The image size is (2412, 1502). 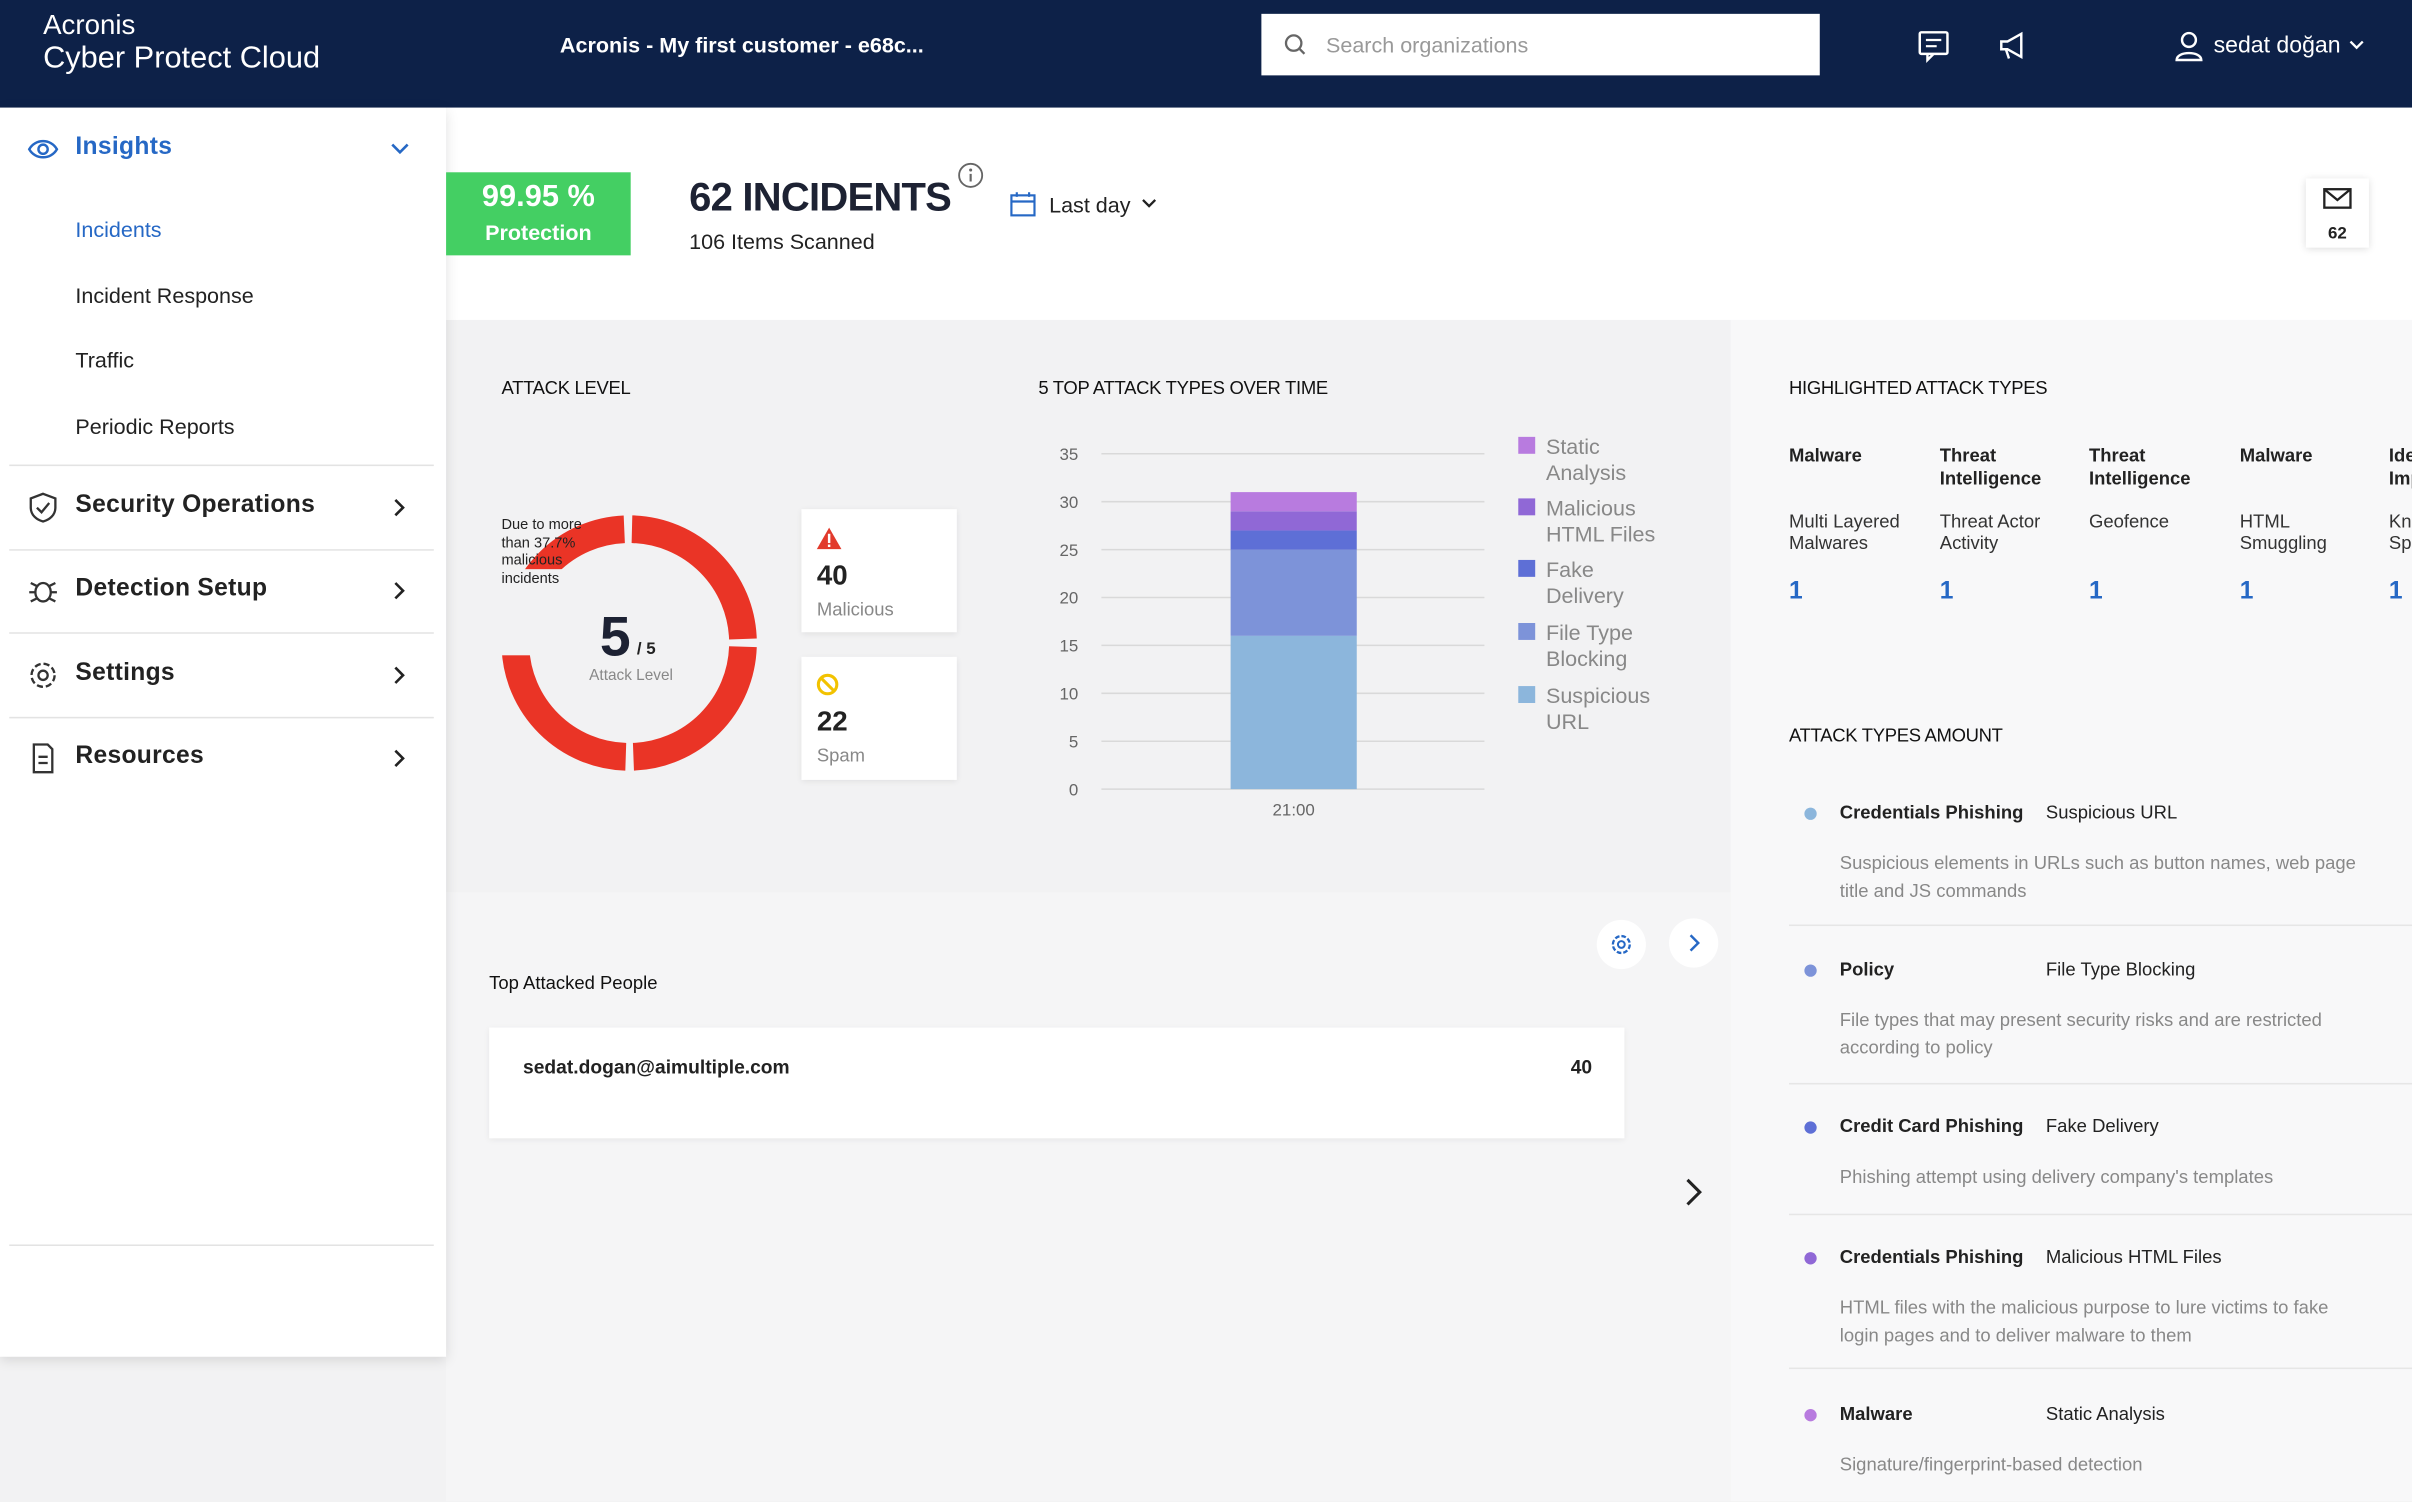 What do you see at coordinates (832, 721) in the screenshot?
I see `spam-count: 22` at bounding box center [832, 721].